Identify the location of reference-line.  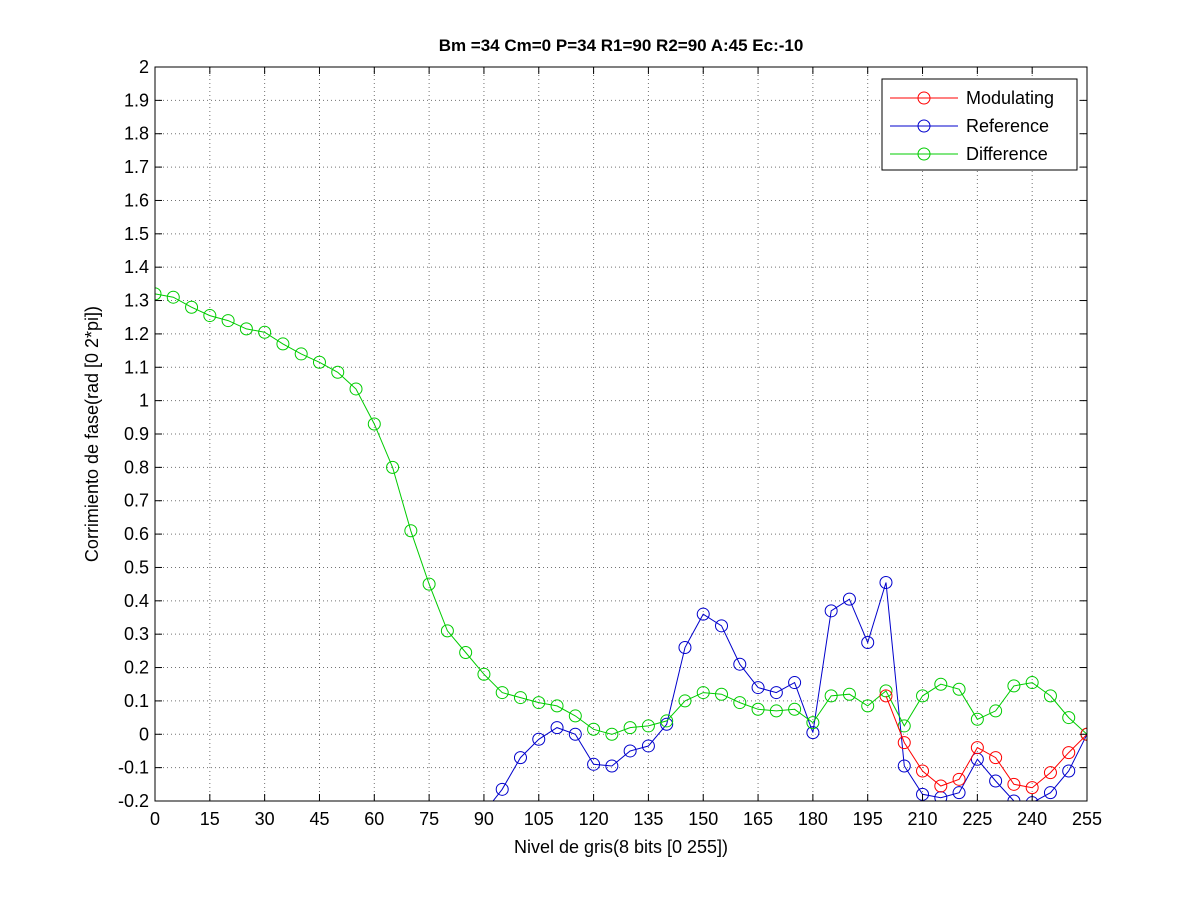
(789, 691).